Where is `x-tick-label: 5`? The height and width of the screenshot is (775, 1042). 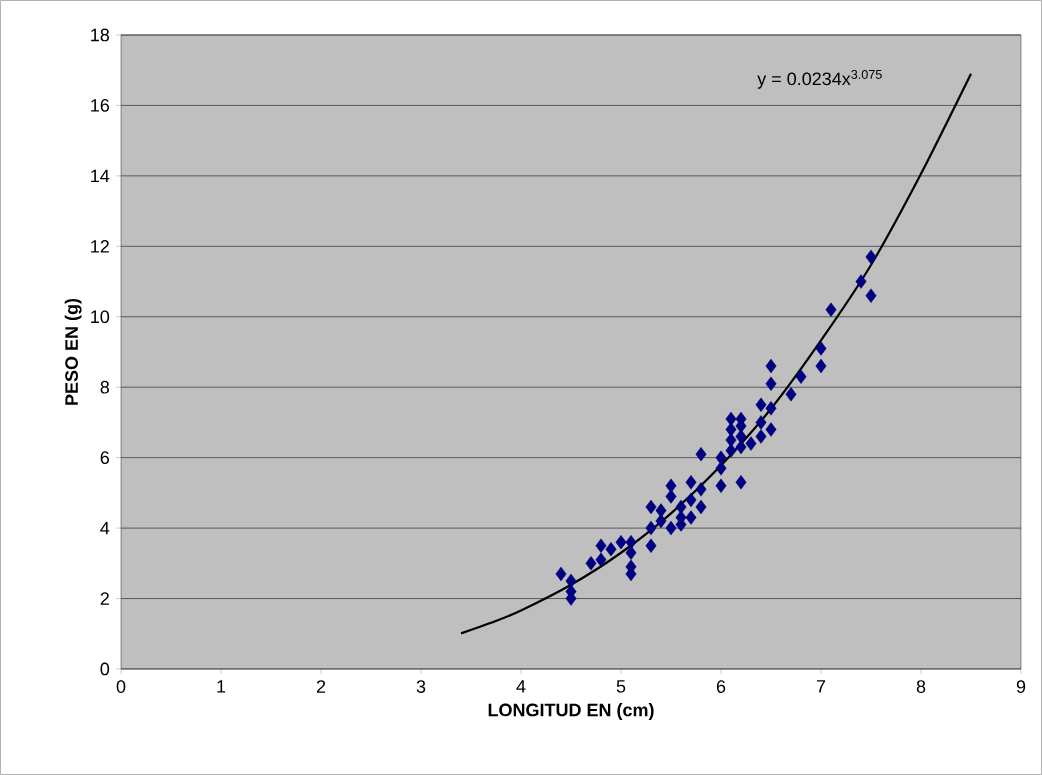 x-tick-label: 5 is located at coordinates (621, 686).